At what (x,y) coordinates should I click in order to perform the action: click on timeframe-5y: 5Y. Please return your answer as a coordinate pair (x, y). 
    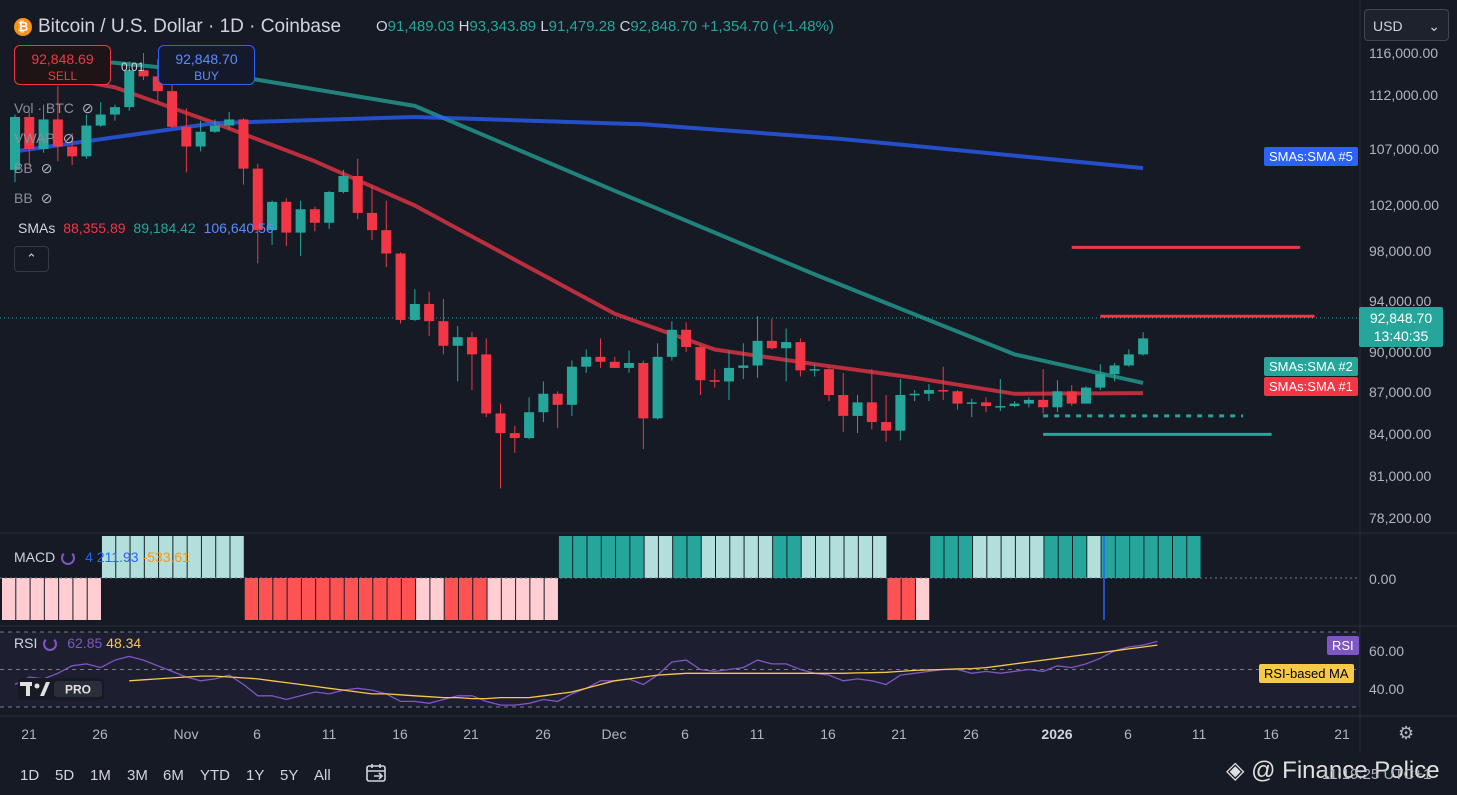
    Looking at the image, I should click on (289, 775).